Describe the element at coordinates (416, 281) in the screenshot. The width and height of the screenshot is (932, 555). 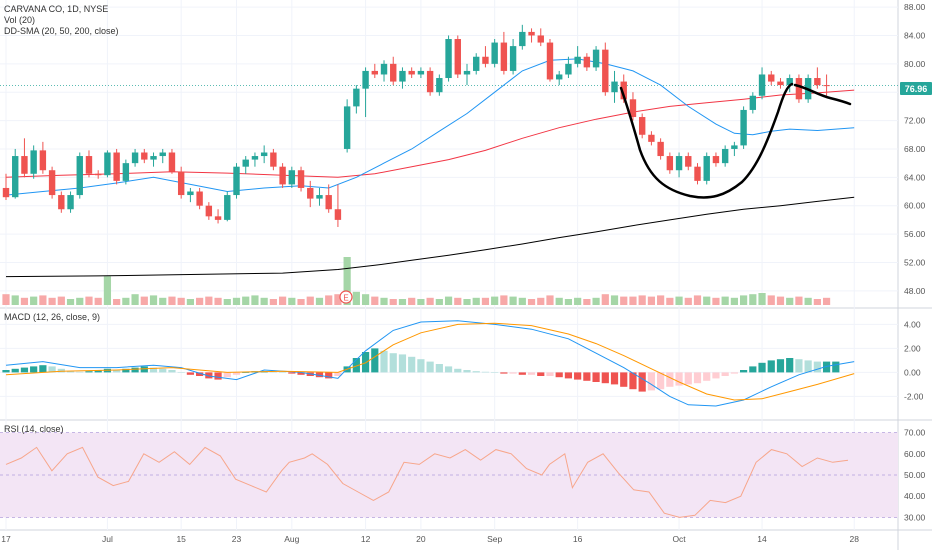
I see `volume-bars` at that location.